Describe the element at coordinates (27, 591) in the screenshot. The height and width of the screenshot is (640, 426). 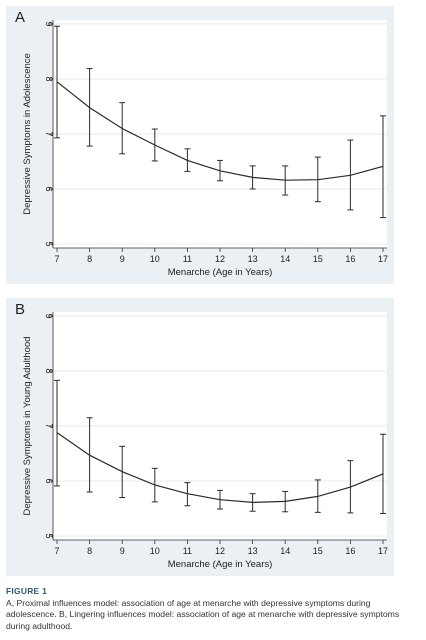
I see `caption-title: FIGURE 1` at that location.